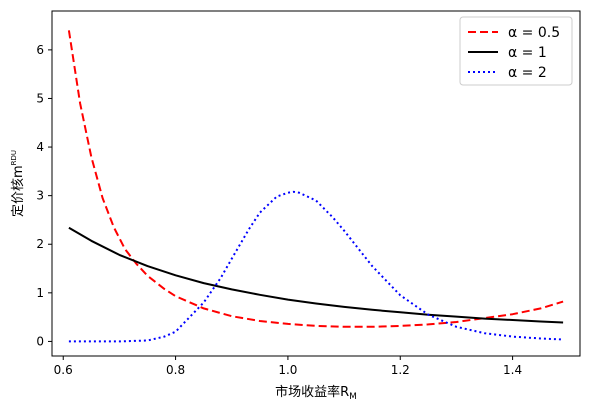  Describe the element at coordinates (40, 341) in the screenshot. I see `y-tick-label: 0` at that location.